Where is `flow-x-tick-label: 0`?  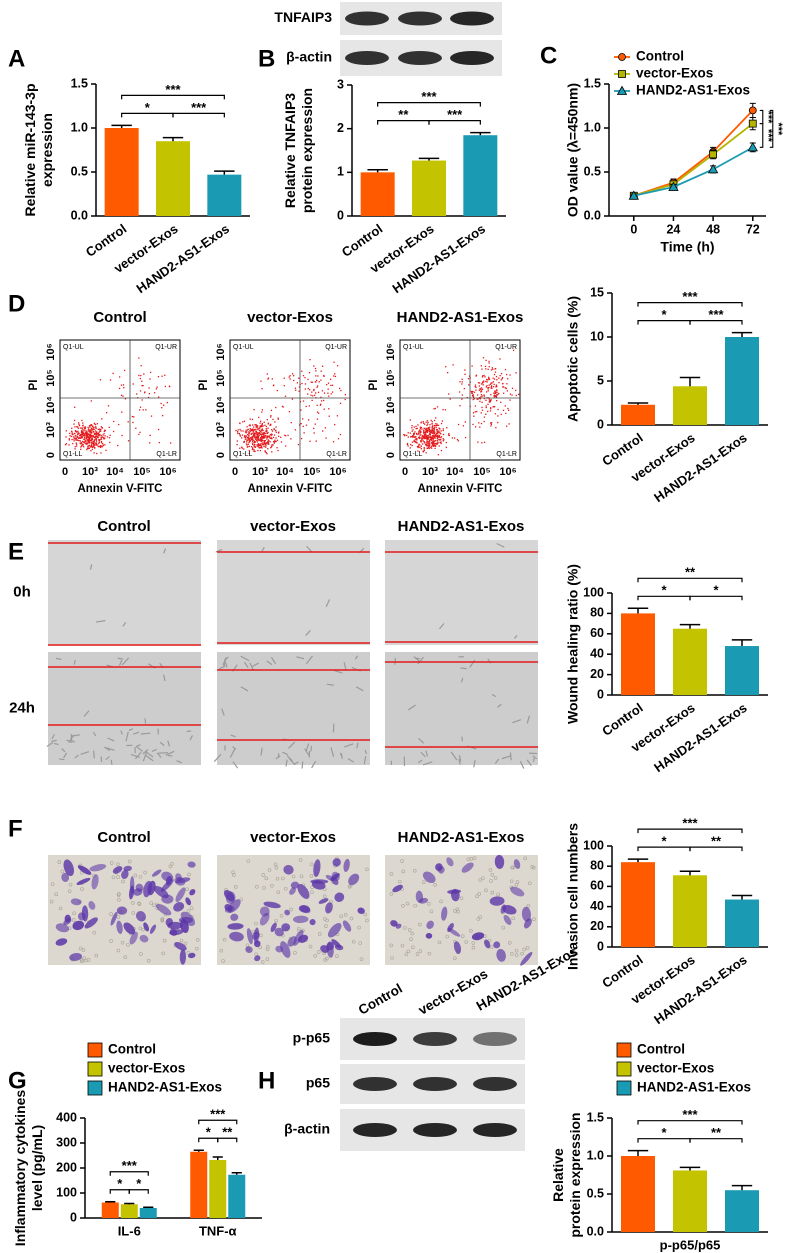 flow-x-tick-label: 0 is located at coordinates (405, 472).